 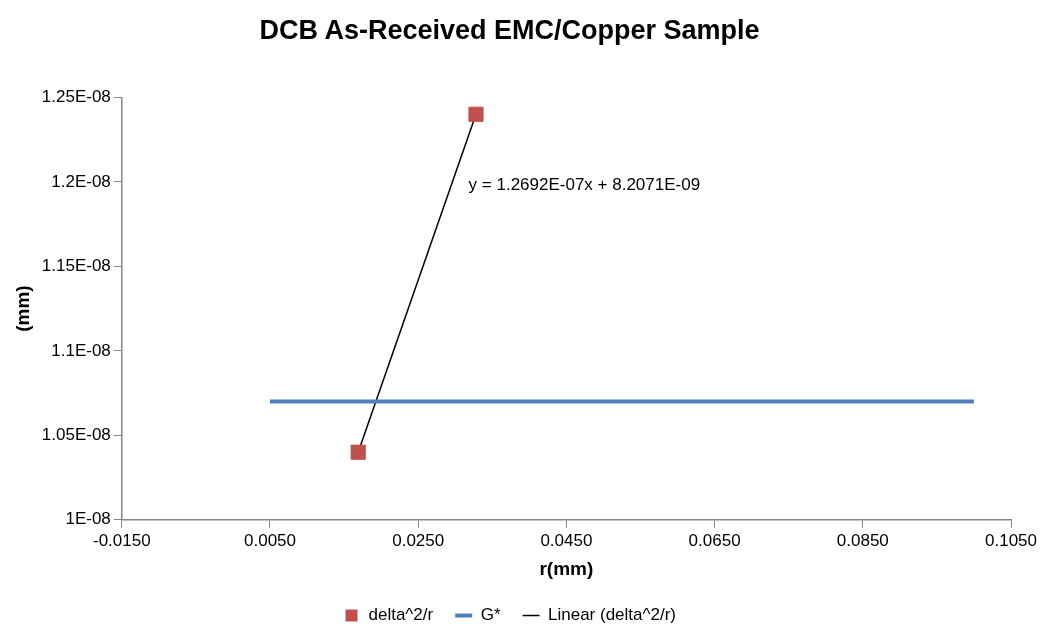 I want to click on y-tick-label: 1E-08, so click(x=88, y=519).